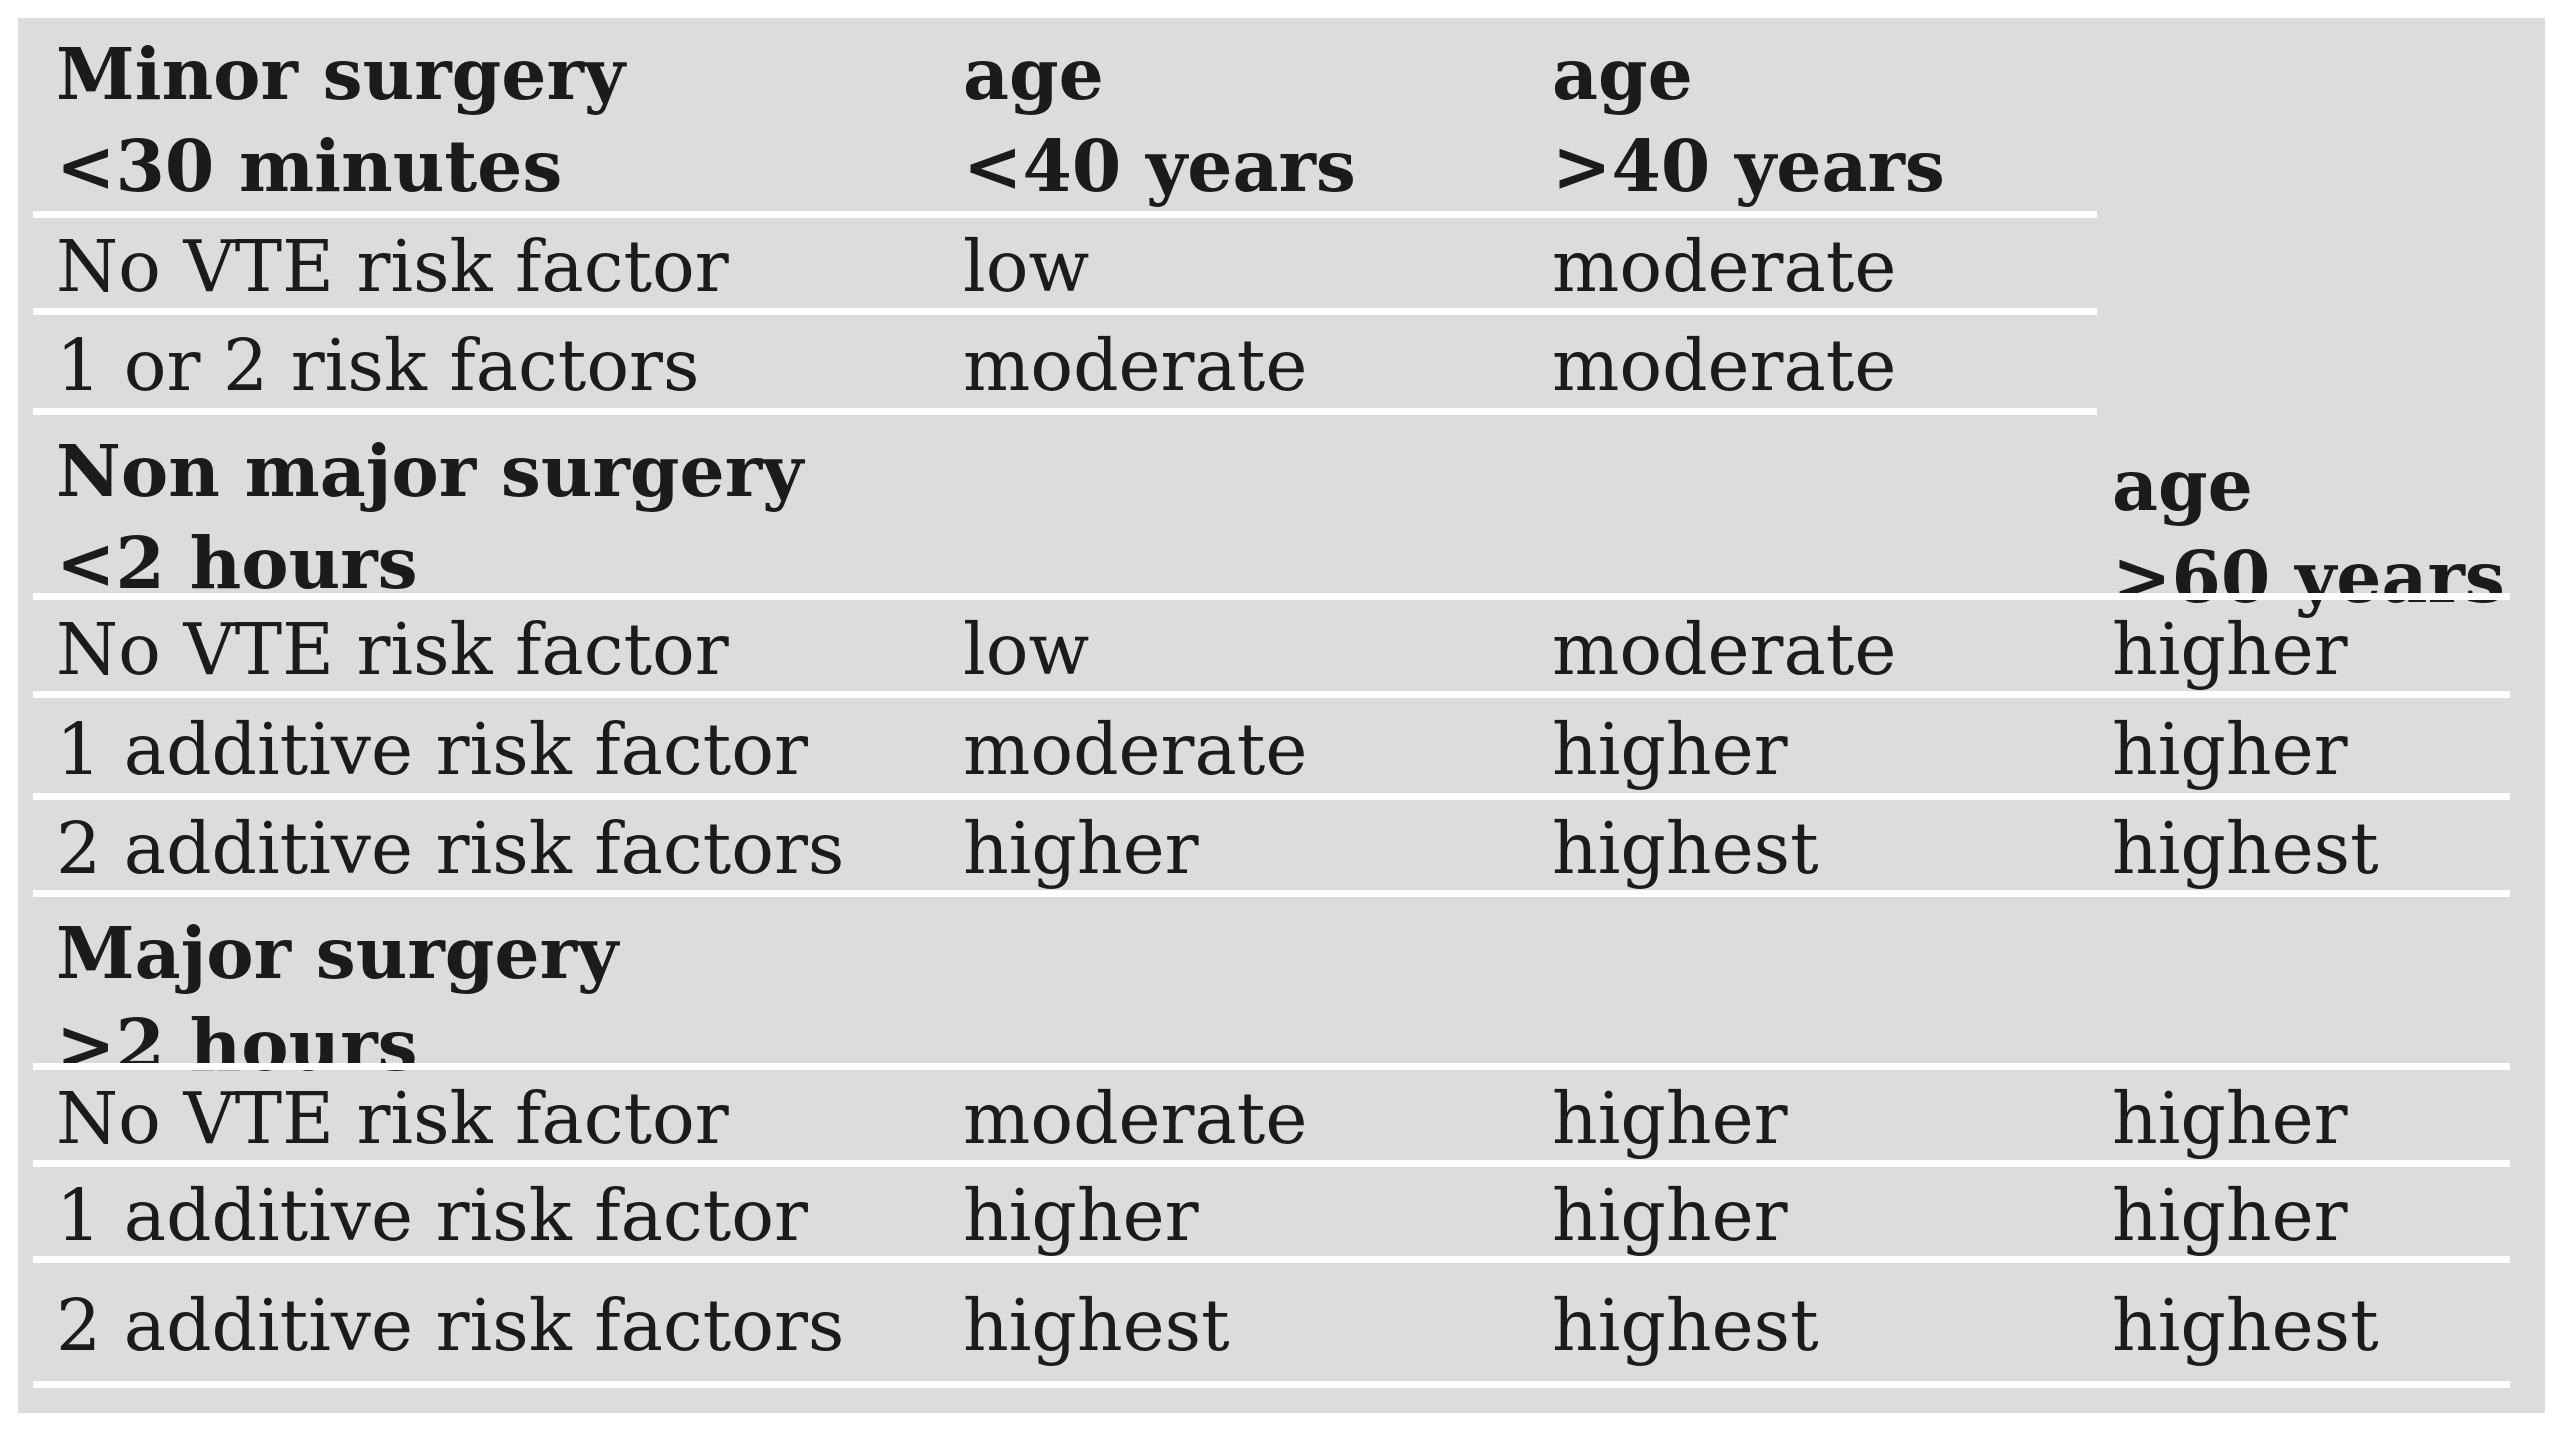 This screenshot has width=2567, height=1437. What do you see at coordinates (1159, 166) in the screenshot?
I see `column-header-line2: <40 years` at bounding box center [1159, 166].